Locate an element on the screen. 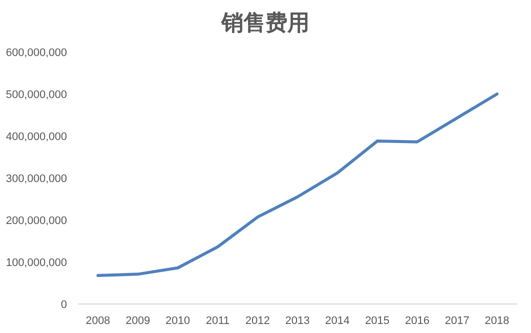 The width and height of the screenshot is (531, 333). x-tick-label: 2014 is located at coordinates (337, 321).